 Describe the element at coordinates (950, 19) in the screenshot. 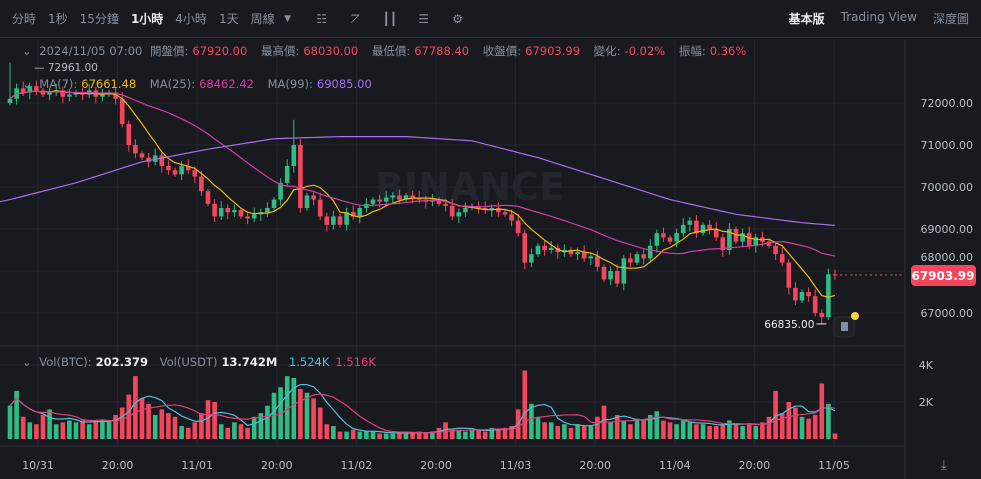

I see `view-depth: 深度圖` at that location.